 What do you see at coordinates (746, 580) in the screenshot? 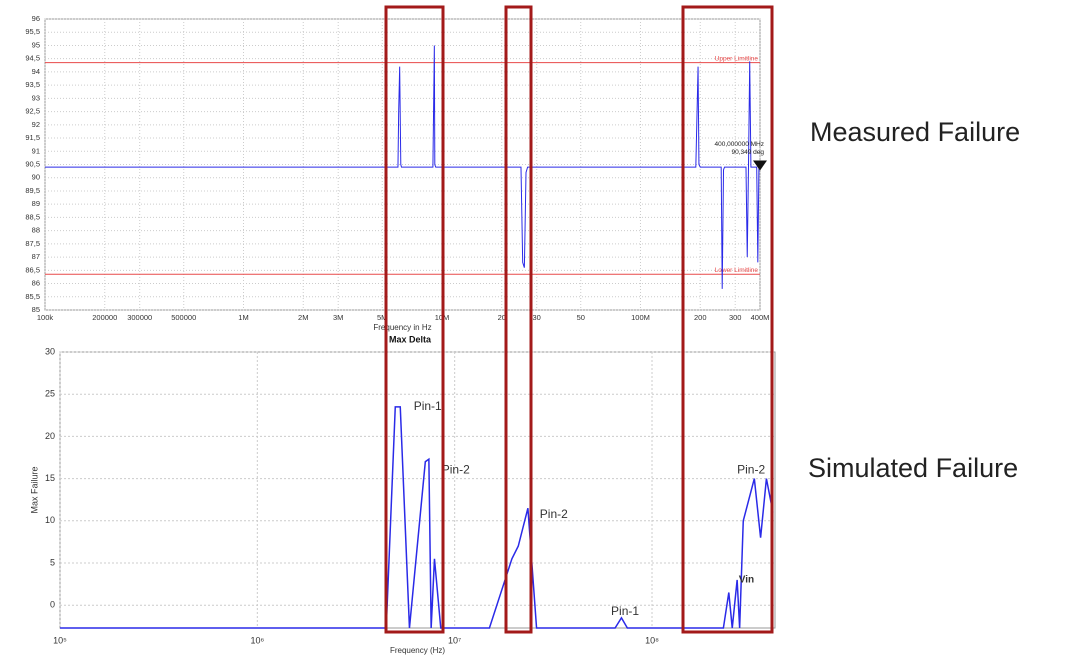
I see `annotation: Vin` at bounding box center [746, 580].